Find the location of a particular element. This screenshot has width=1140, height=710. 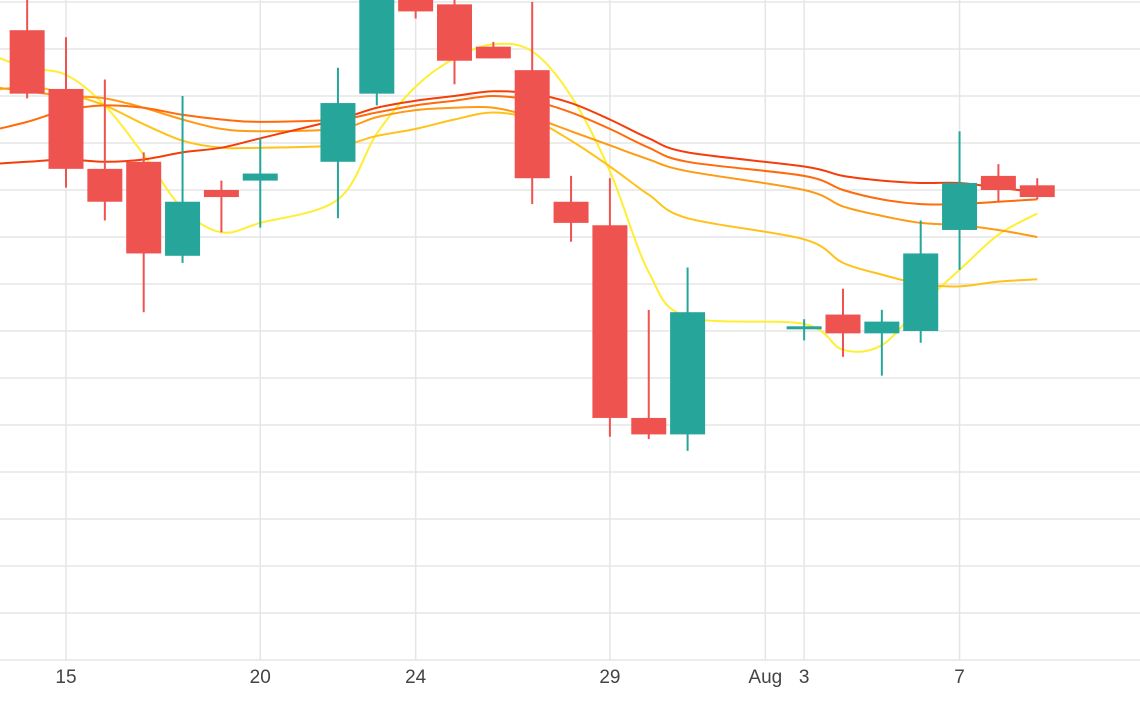

x-tick-label: 7 is located at coordinates (959, 677).